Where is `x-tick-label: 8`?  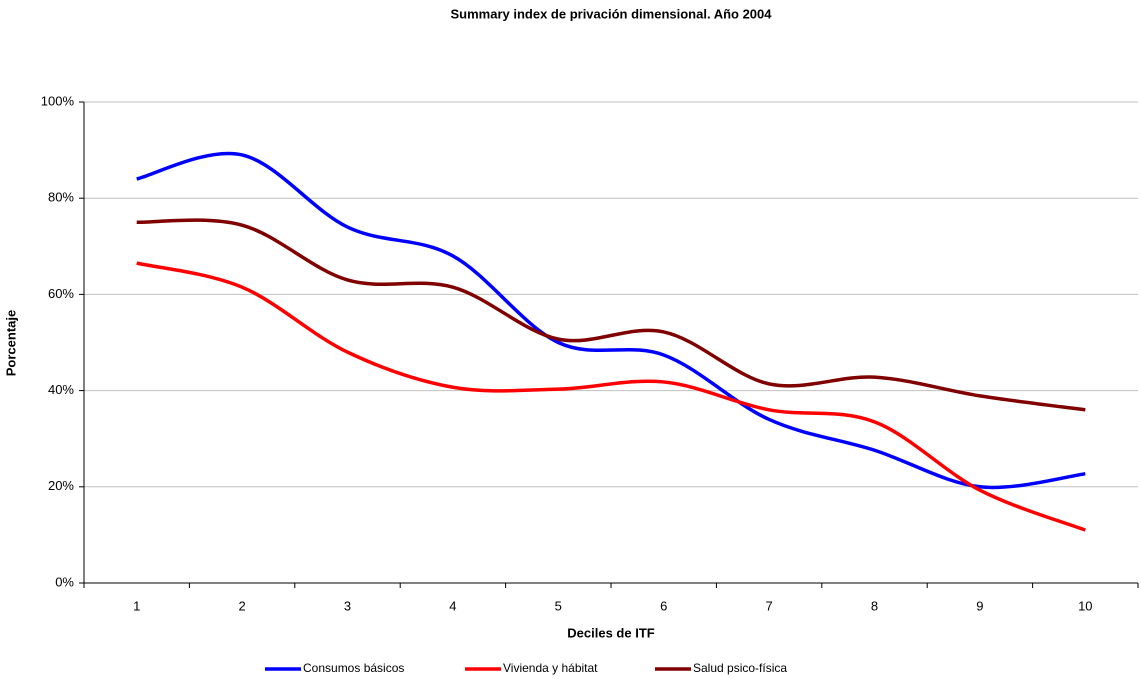 x-tick-label: 8 is located at coordinates (874, 605).